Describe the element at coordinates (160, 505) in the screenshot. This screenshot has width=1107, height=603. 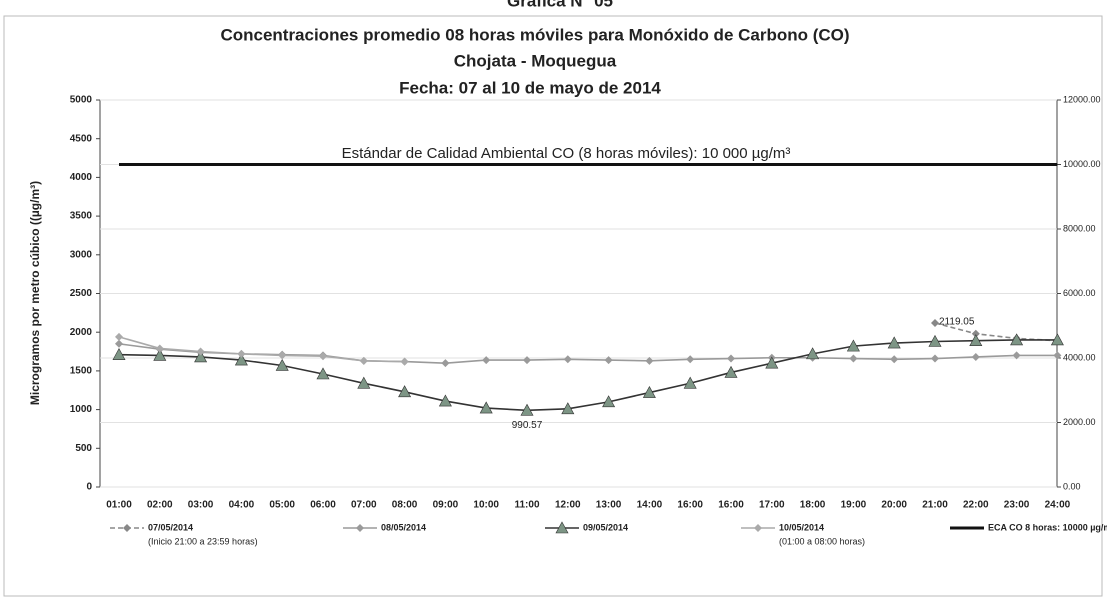
I see `x-tick-label: 02:00` at that location.